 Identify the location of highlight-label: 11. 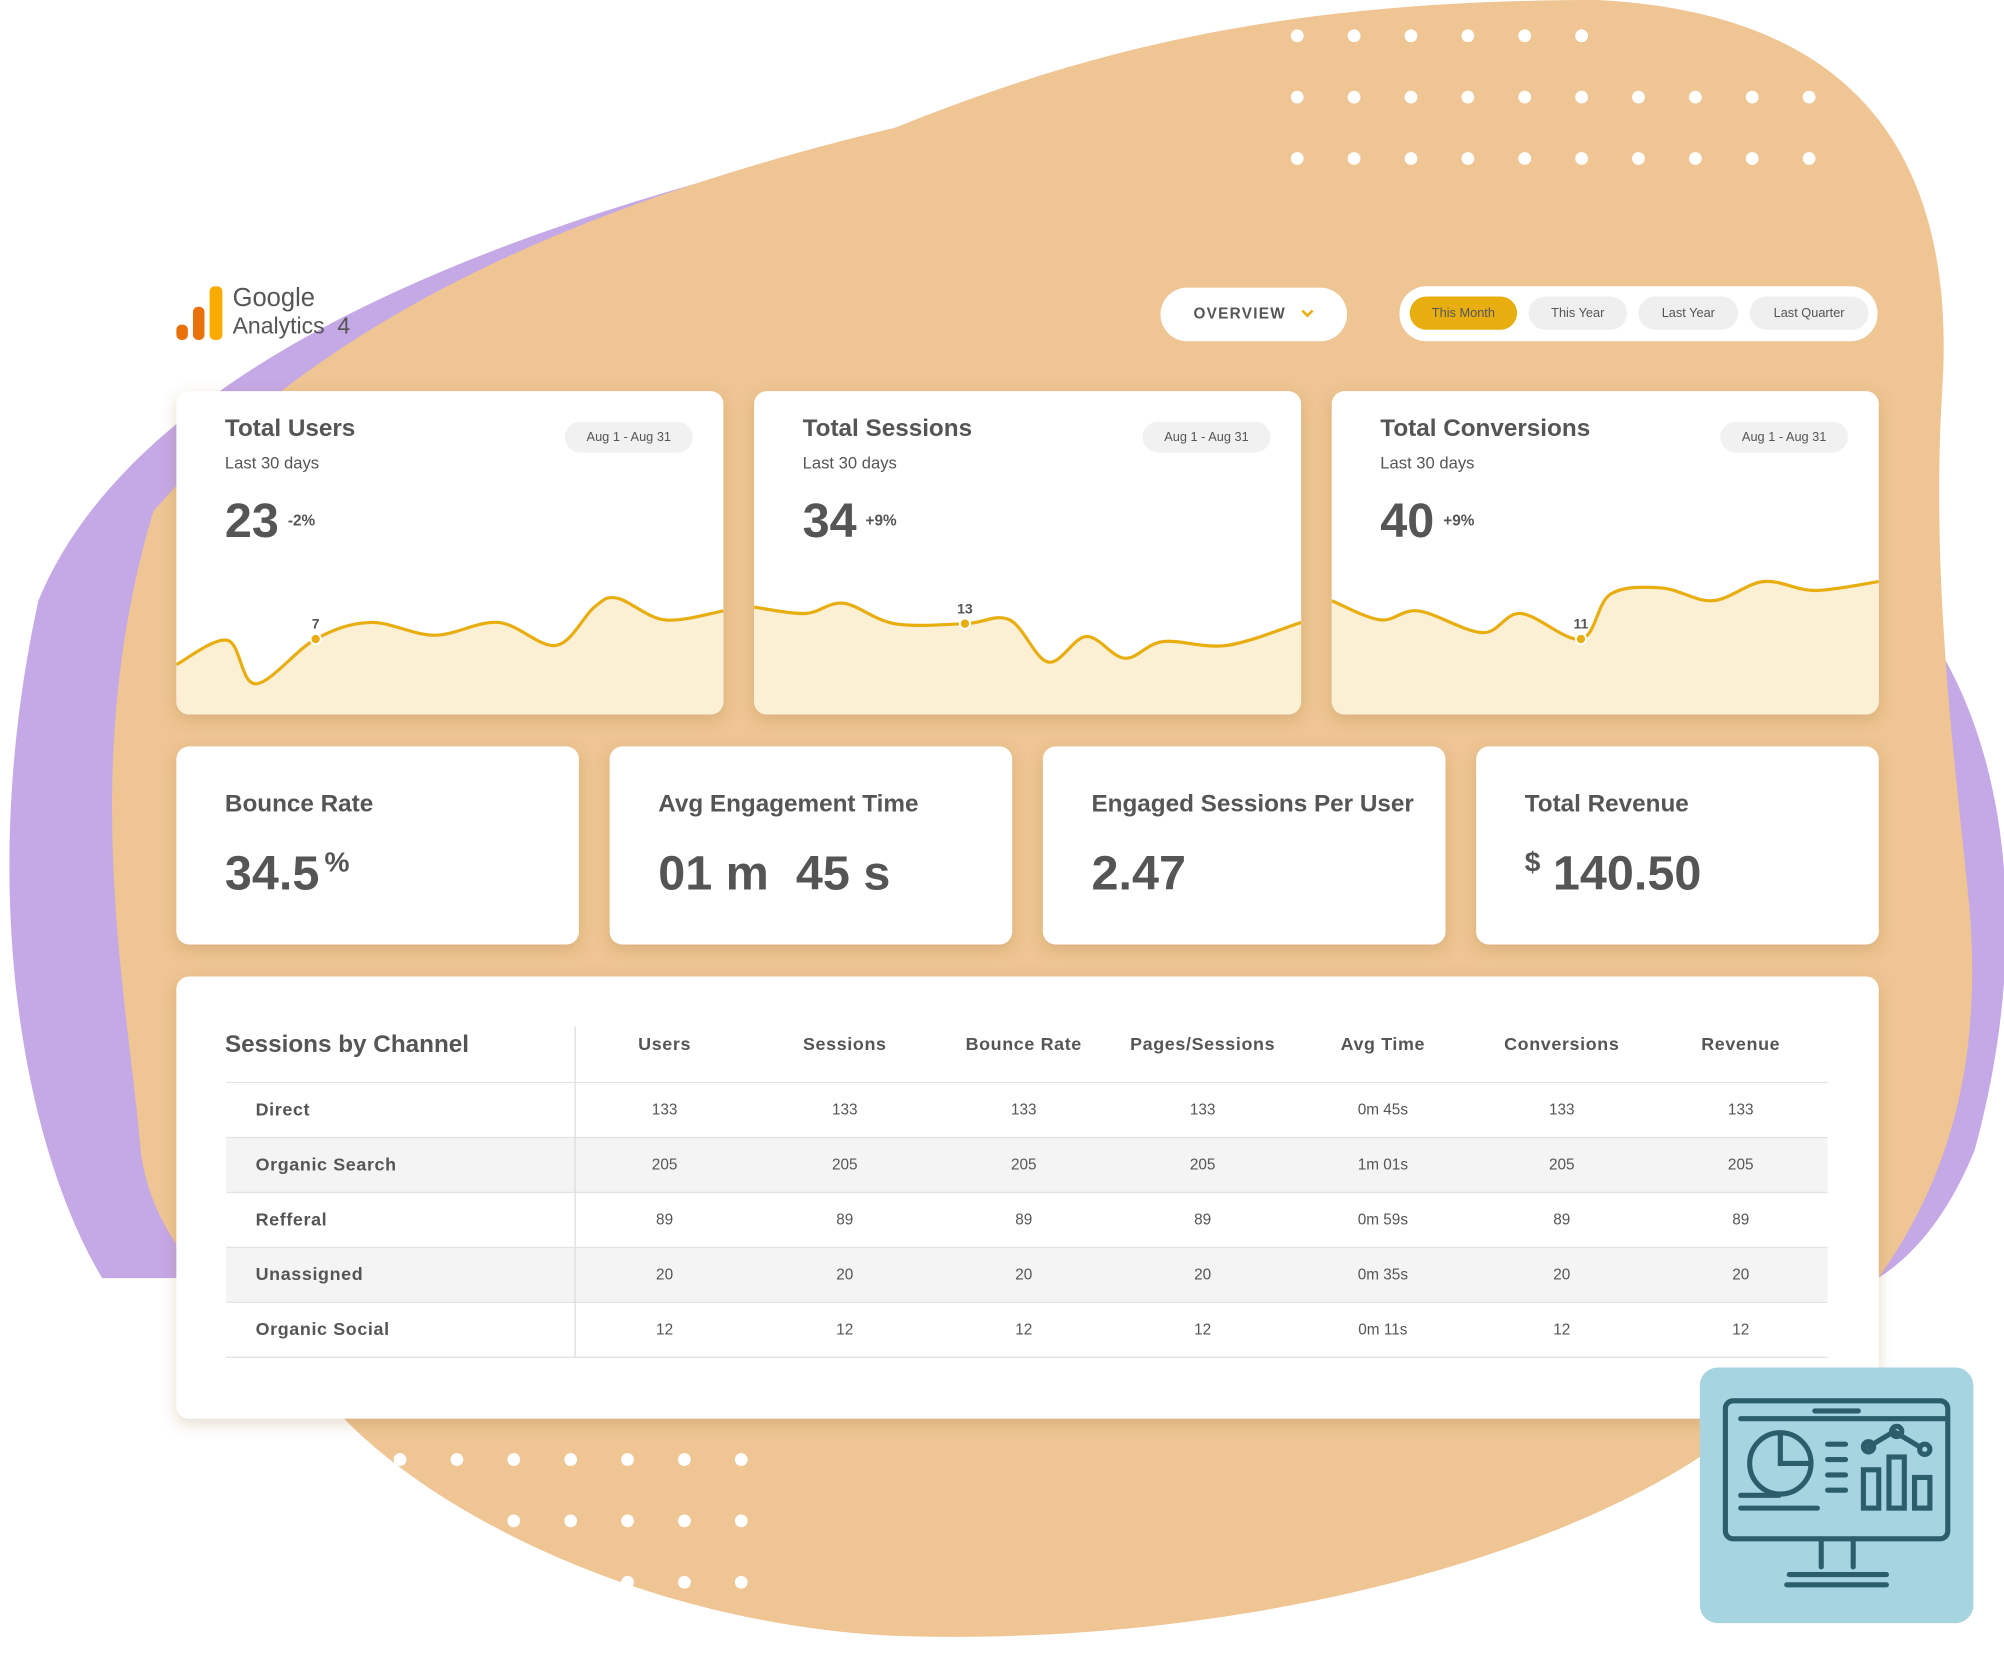
(1581, 624).